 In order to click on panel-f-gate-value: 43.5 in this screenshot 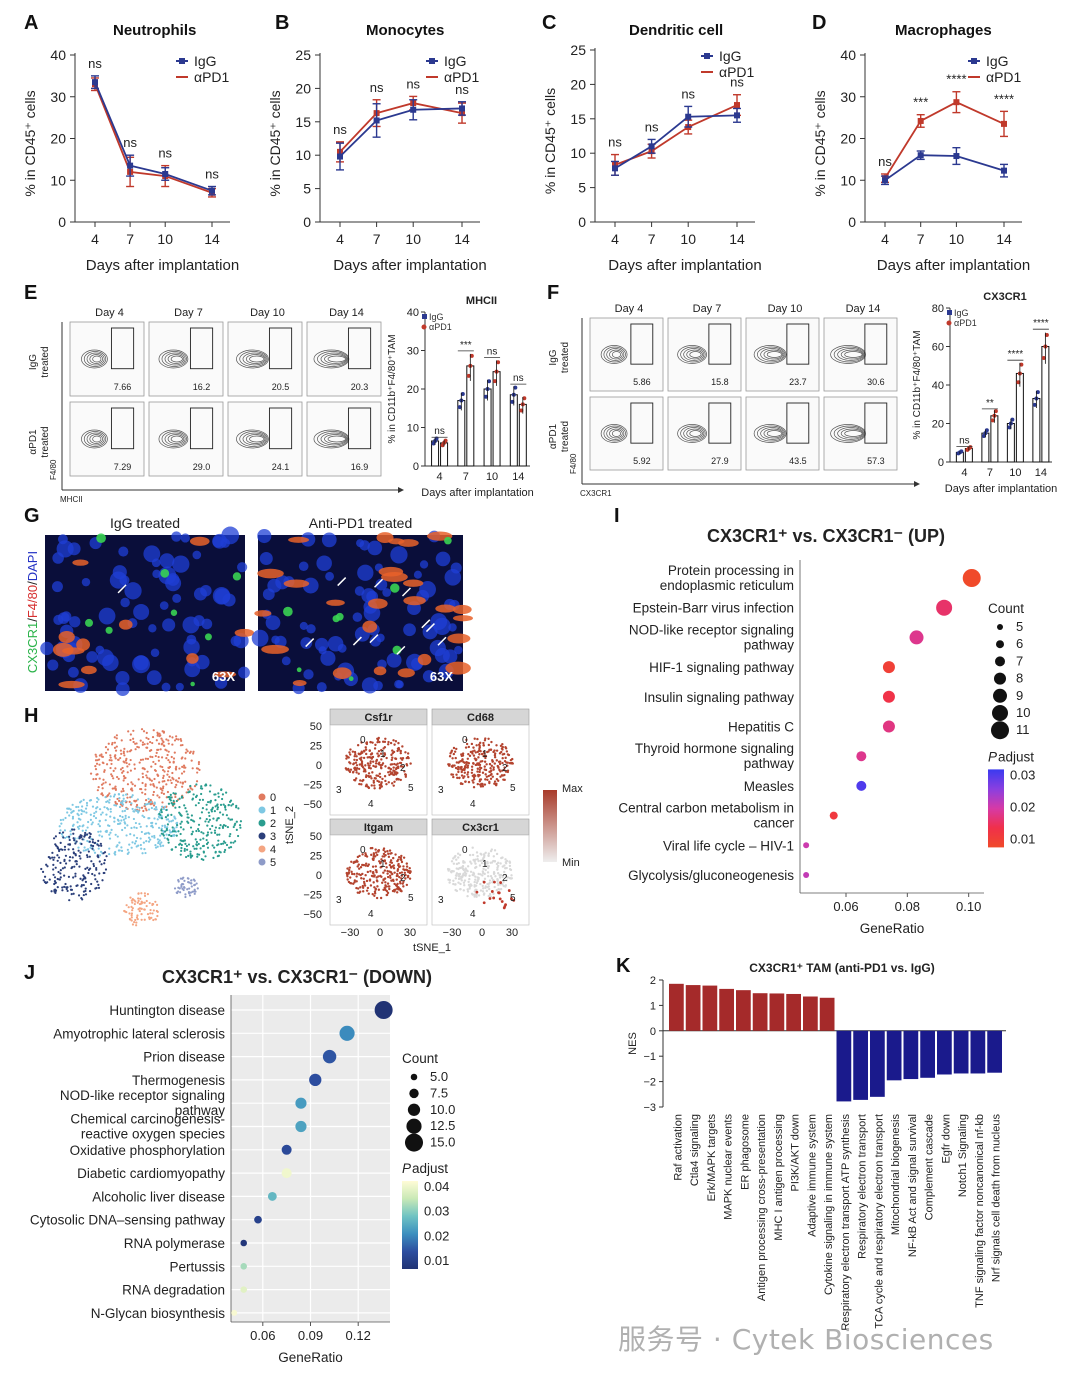, I will do `click(798, 461)`.